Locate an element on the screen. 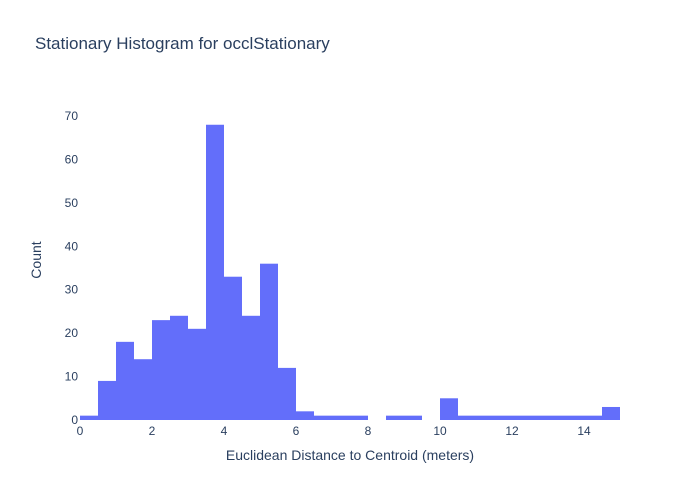  x-axis-title: Euclidean Distance to Centroid (meters) is located at coordinates (350, 455).